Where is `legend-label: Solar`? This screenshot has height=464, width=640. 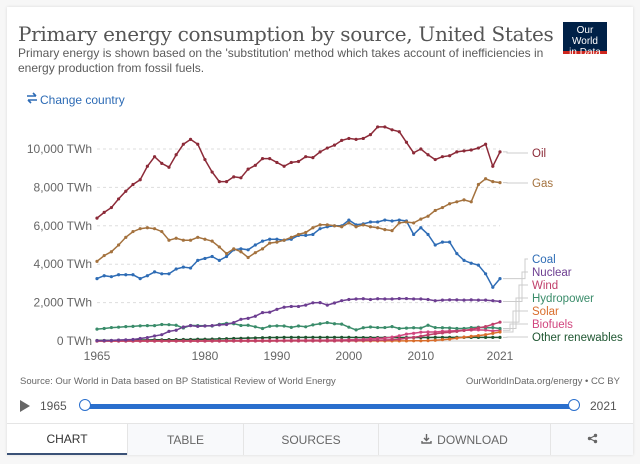 legend-label: Solar is located at coordinates (545, 312).